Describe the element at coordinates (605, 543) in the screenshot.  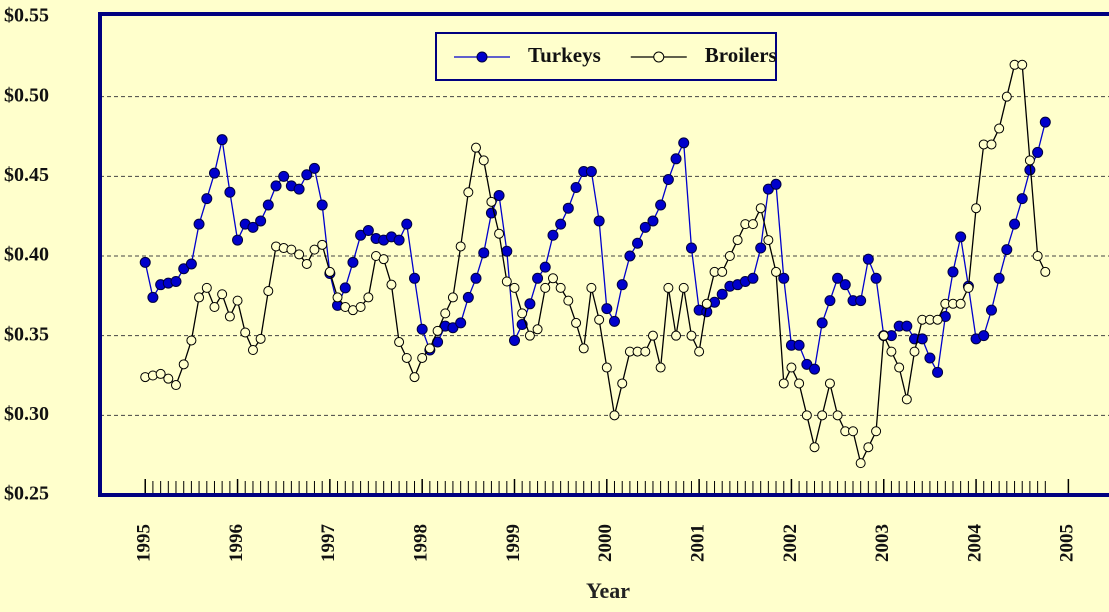
I see `x-tick-label: 2000` at that location.